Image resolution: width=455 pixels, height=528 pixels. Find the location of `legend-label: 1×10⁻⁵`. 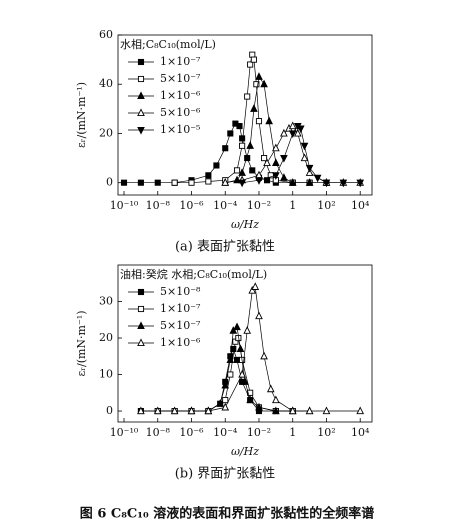

legend-label: 1×10⁻⁵ is located at coordinates (180, 129).